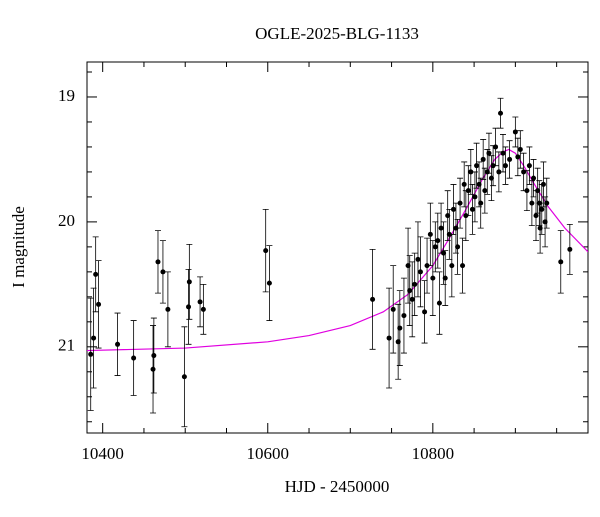 The width and height of the screenshot is (600, 517). What do you see at coordinates (337, 33) in the screenshot?
I see `chart-title: OGLE-2025-BLG-1133` at bounding box center [337, 33].